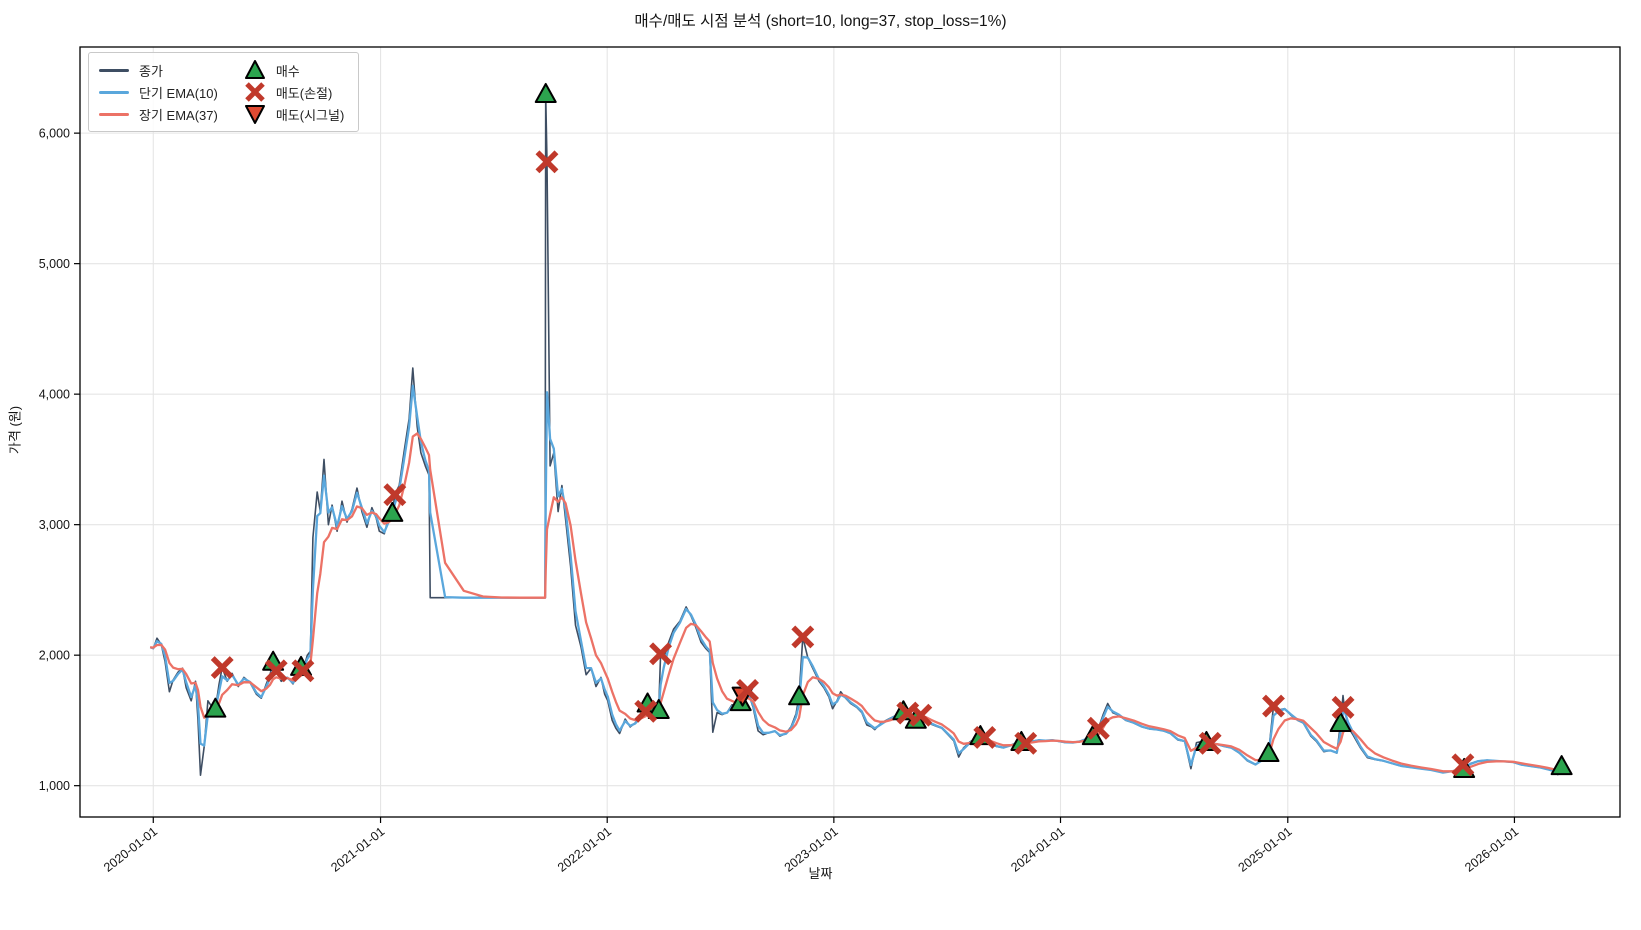 Image resolution: width=1641 pixels, height=930 pixels. Describe the element at coordinates (287, 71) in the screenshot. I see `legend-label: 매수` at that location.